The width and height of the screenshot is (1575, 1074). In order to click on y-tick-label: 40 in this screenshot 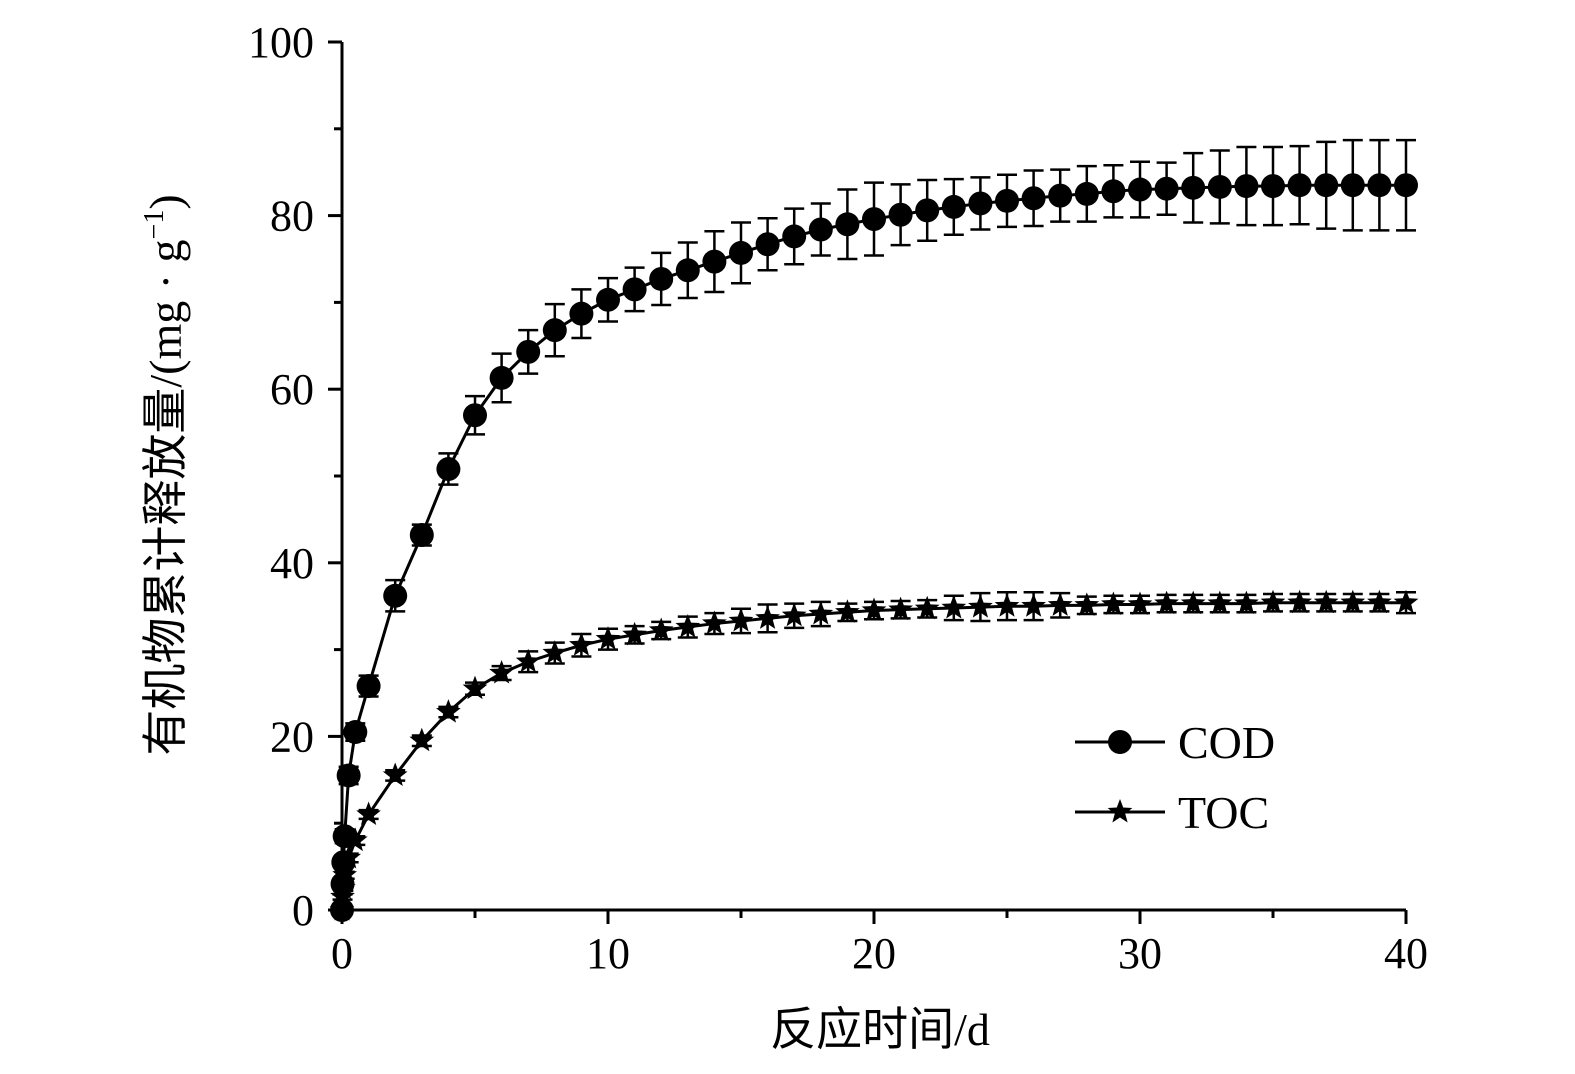, I will do `click(292, 563)`.